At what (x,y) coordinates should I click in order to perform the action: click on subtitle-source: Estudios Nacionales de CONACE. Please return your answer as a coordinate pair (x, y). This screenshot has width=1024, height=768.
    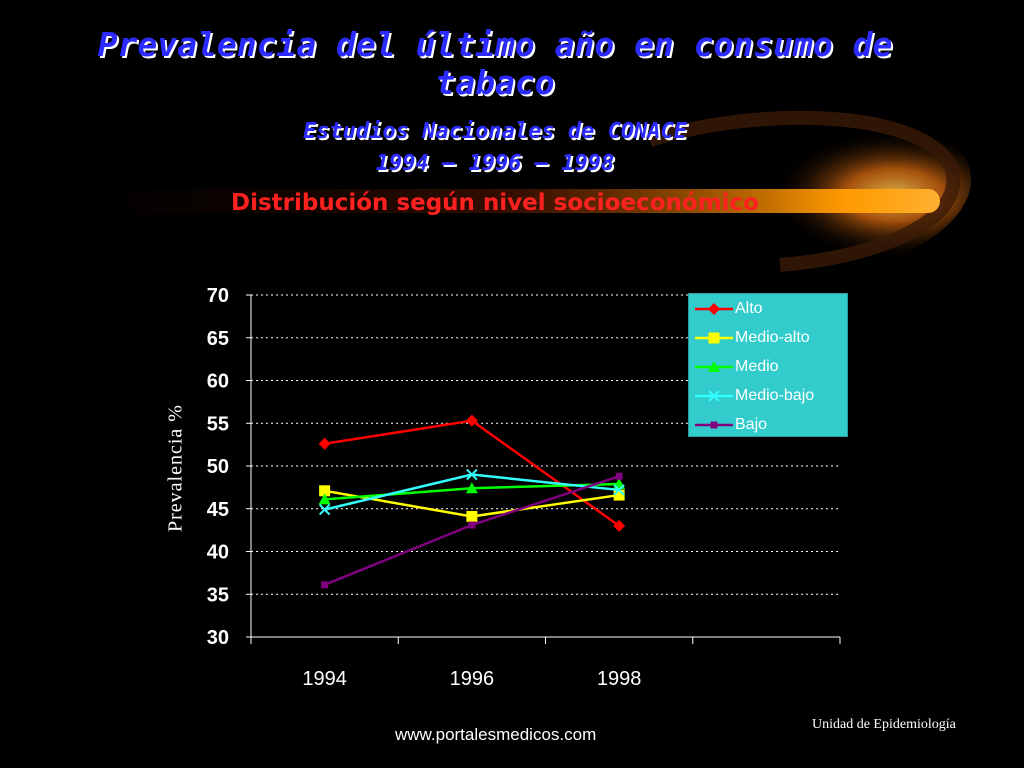
    Looking at the image, I should click on (495, 131).